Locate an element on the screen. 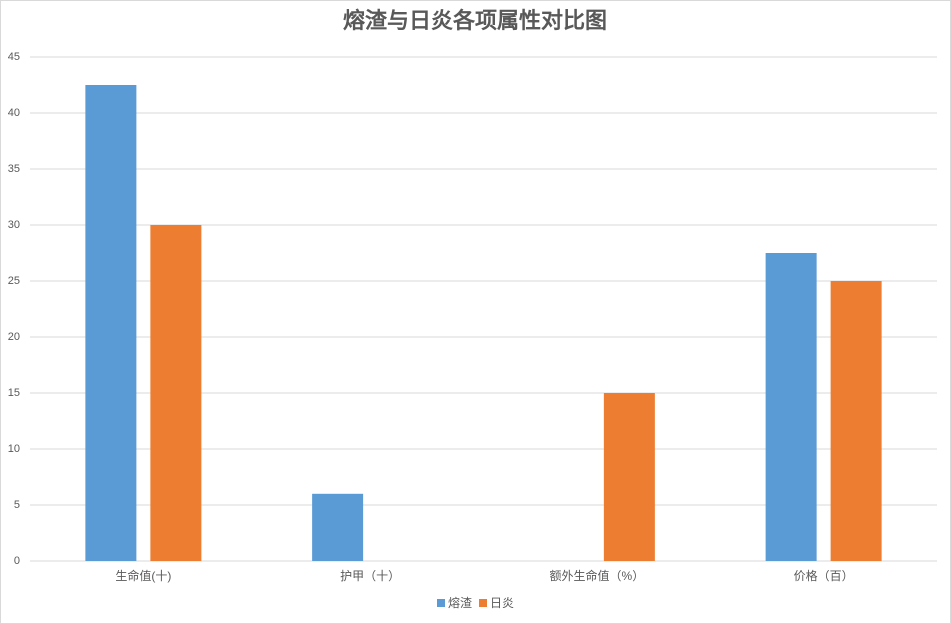  x-tick-label: 护甲（十） is located at coordinates (370, 576).